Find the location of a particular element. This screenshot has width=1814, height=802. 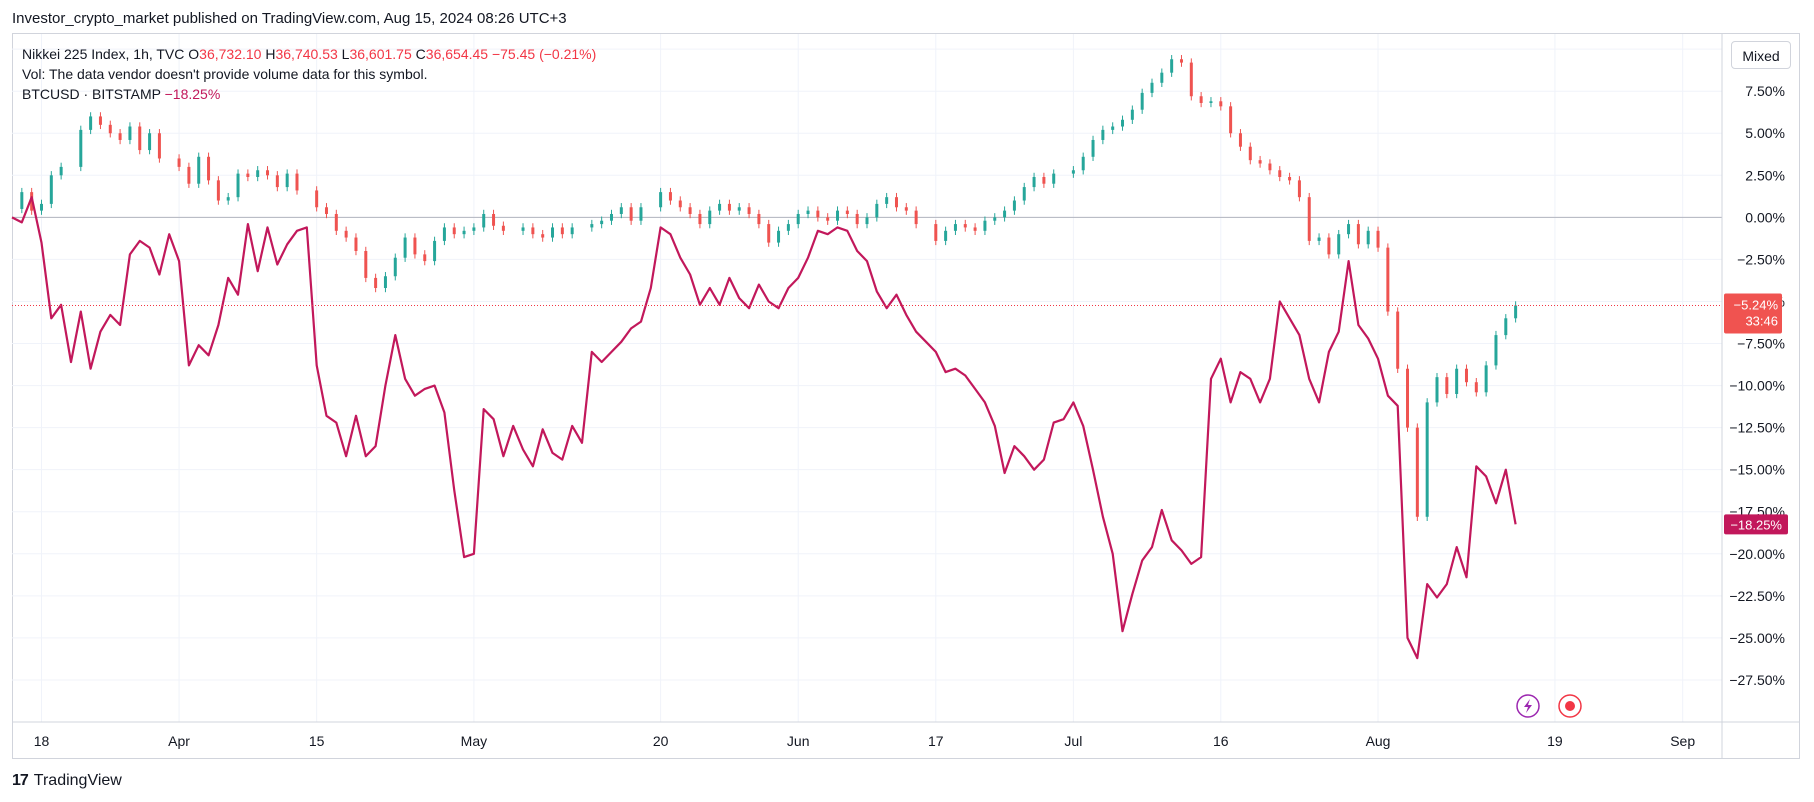

legend-compare-value: −18.25% is located at coordinates (192, 94).